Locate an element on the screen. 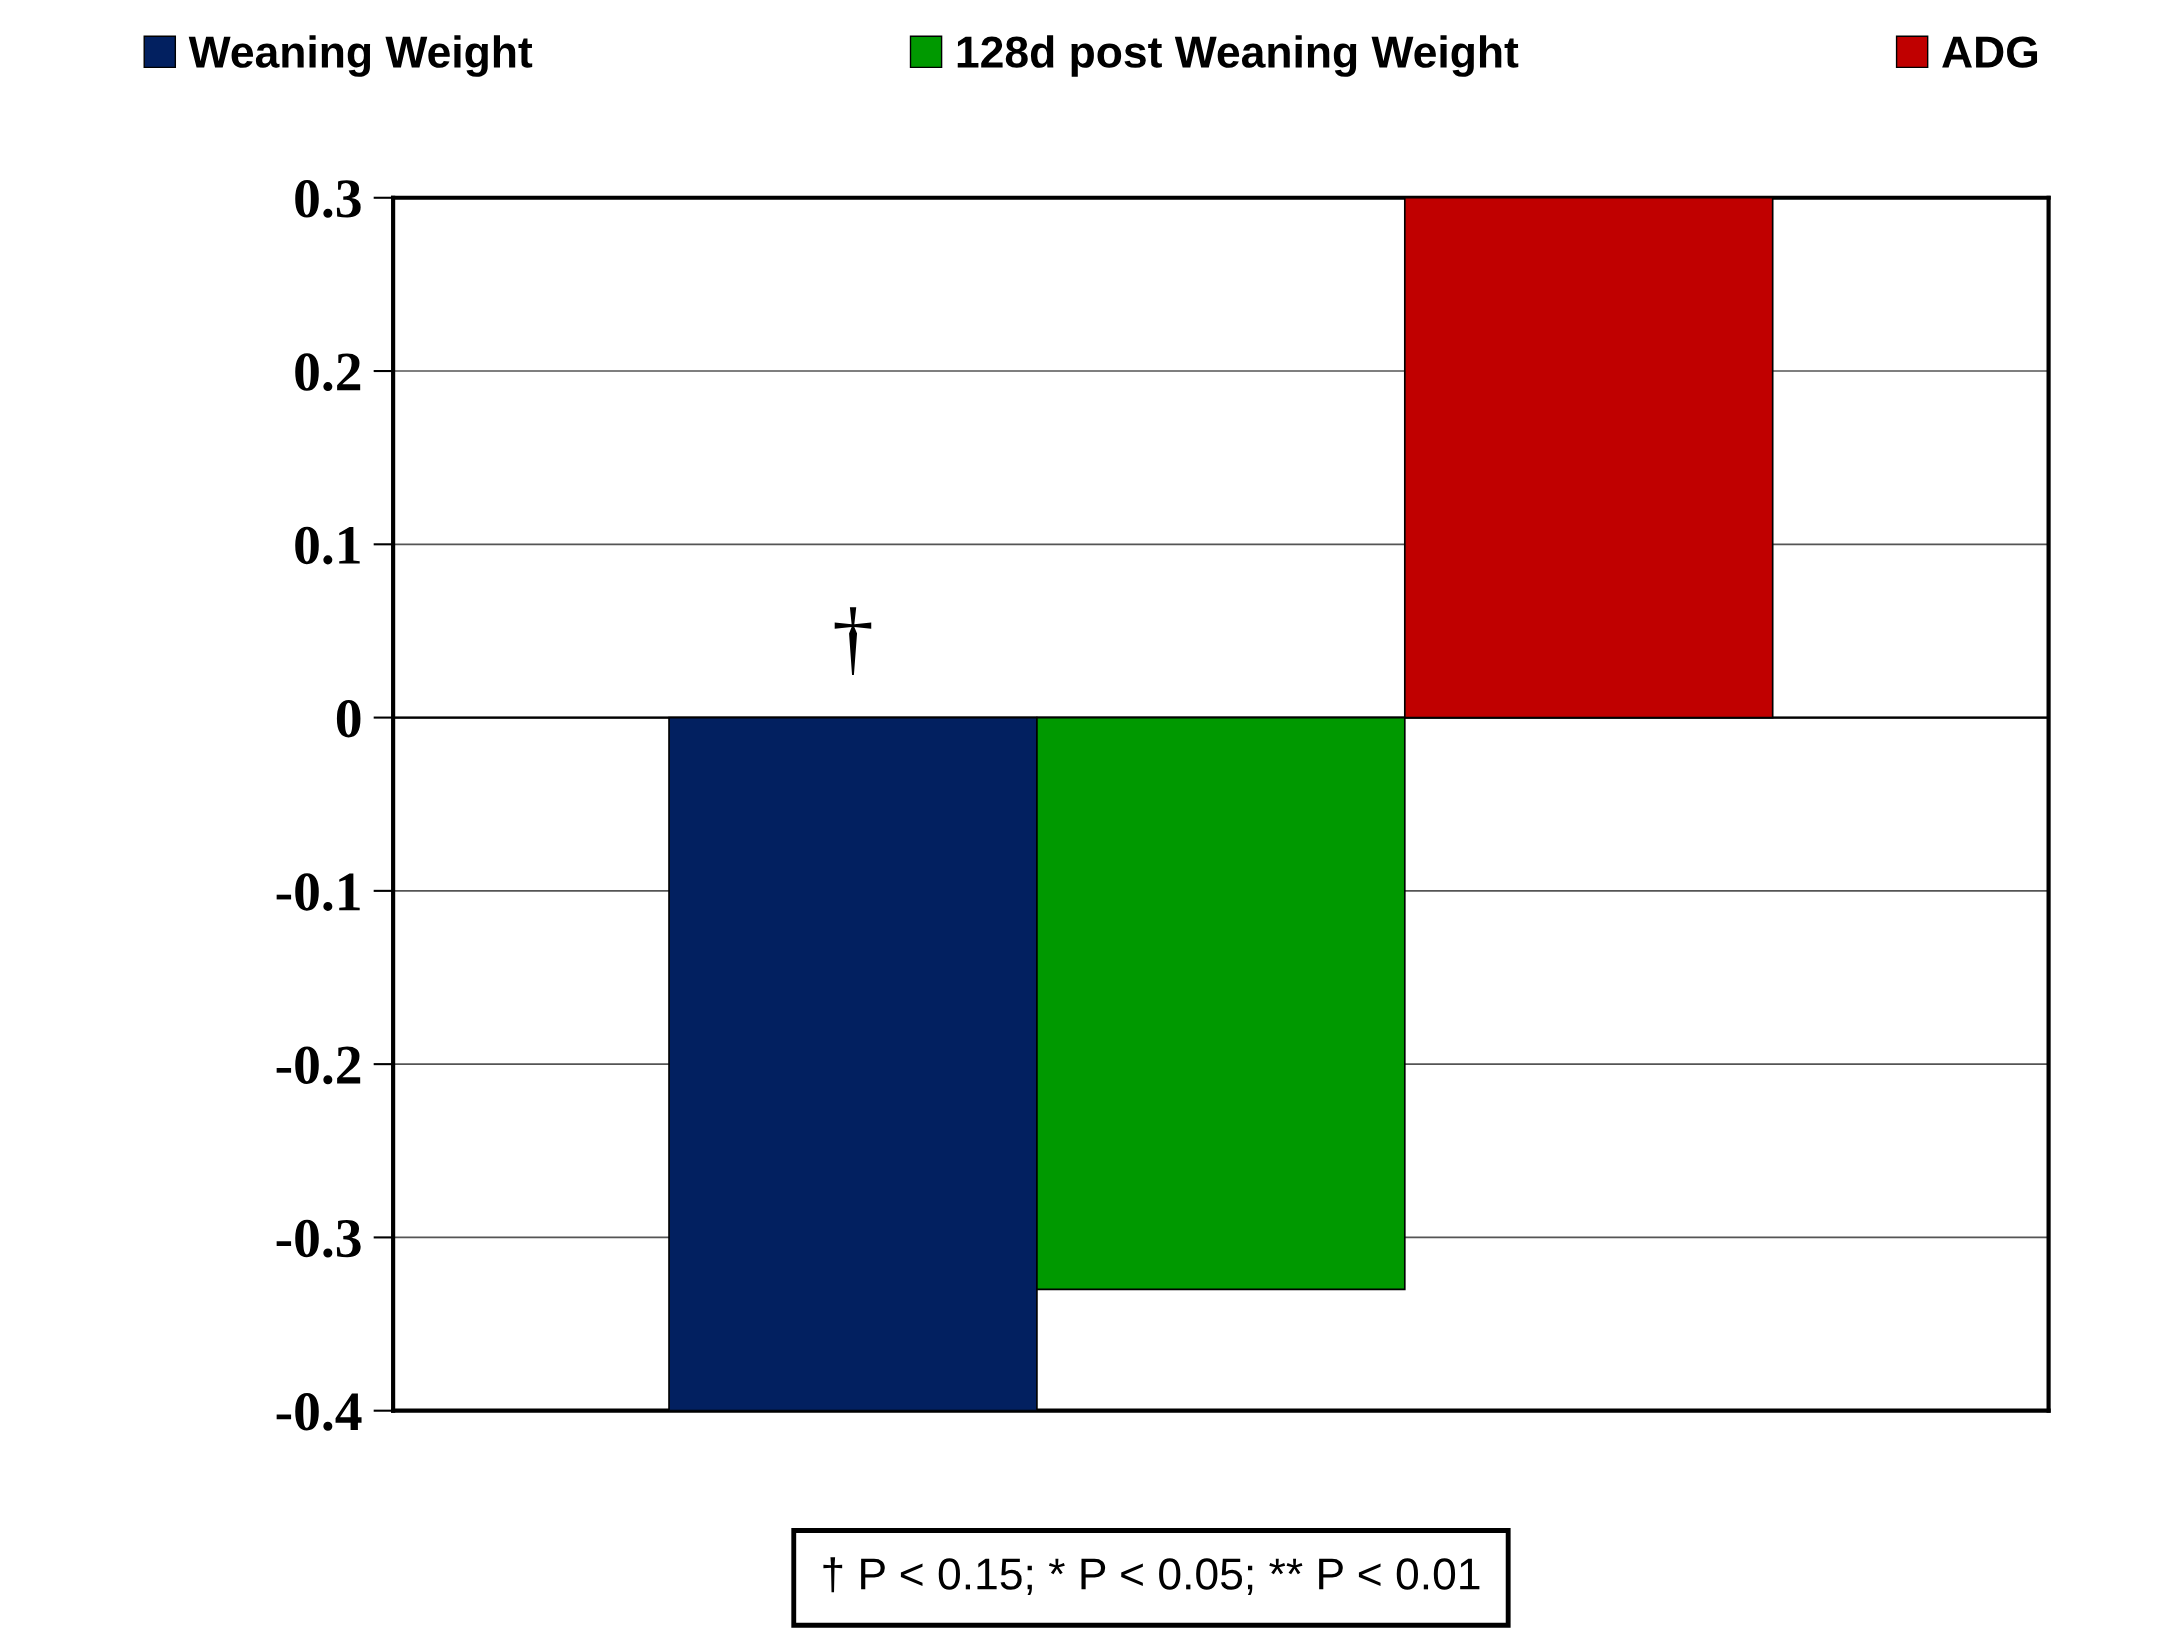 The image size is (2184, 1648). y-tick-label: 0 is located at coordinates (348, 718).